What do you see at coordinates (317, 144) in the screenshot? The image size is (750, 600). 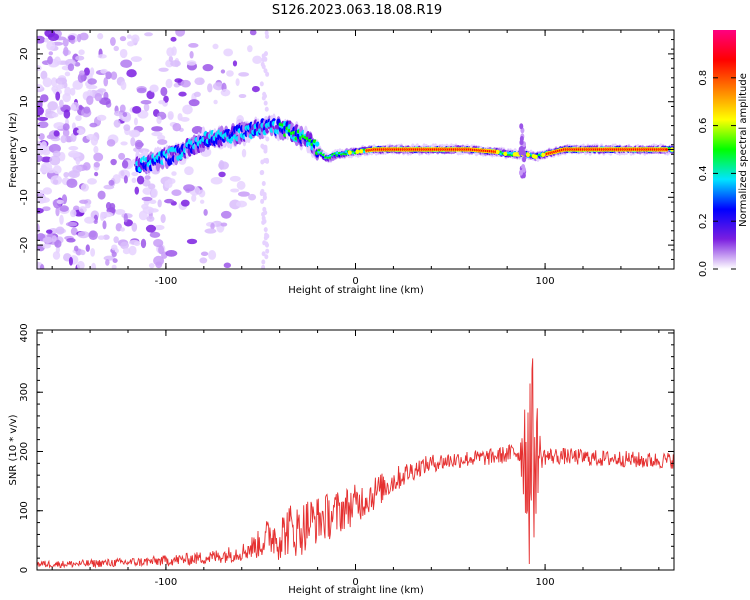 I see `ridge-blob` at bounding box center [317, 144].